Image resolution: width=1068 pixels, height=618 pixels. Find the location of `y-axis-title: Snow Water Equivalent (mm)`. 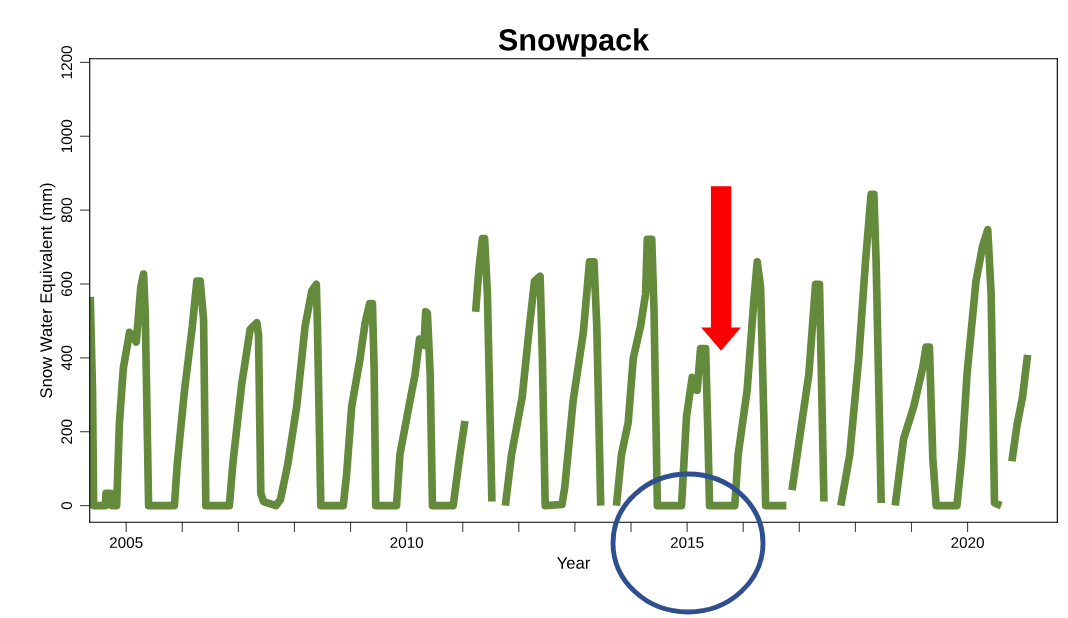

y-axis-title: Snow Water Equivalent (mm) is located at coordinates (47, 290).